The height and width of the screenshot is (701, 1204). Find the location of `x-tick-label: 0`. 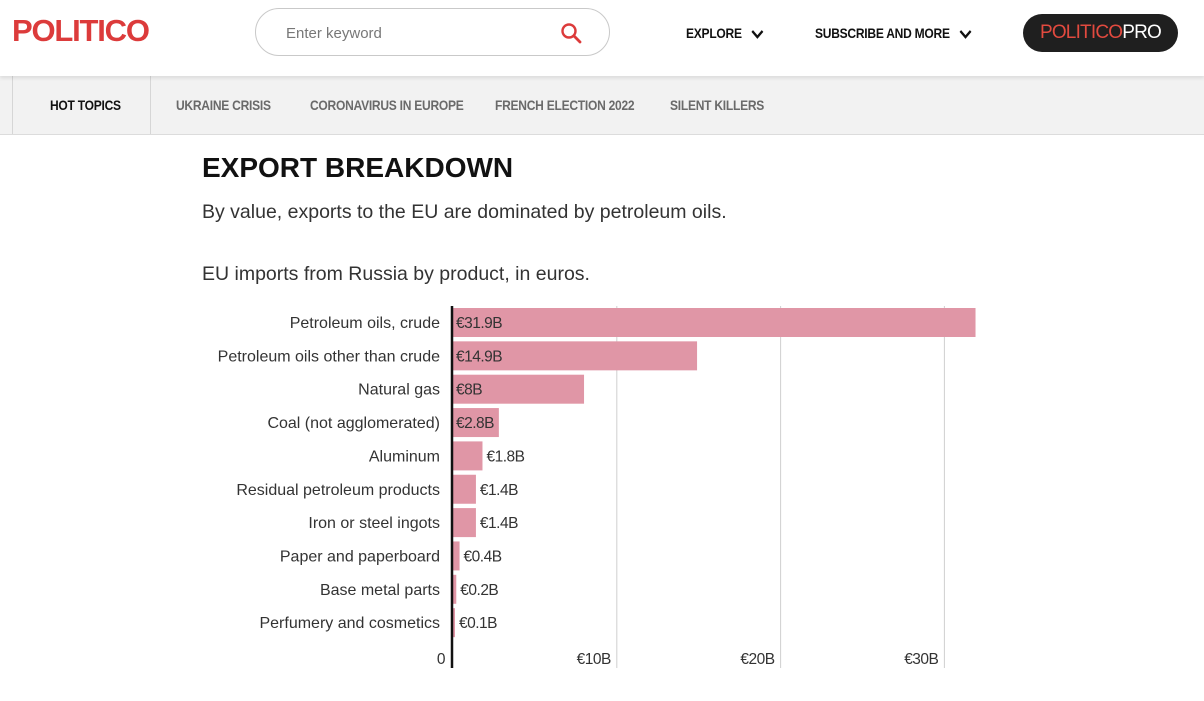

x-tick-label: 0 is located at coordinates (441, 659).